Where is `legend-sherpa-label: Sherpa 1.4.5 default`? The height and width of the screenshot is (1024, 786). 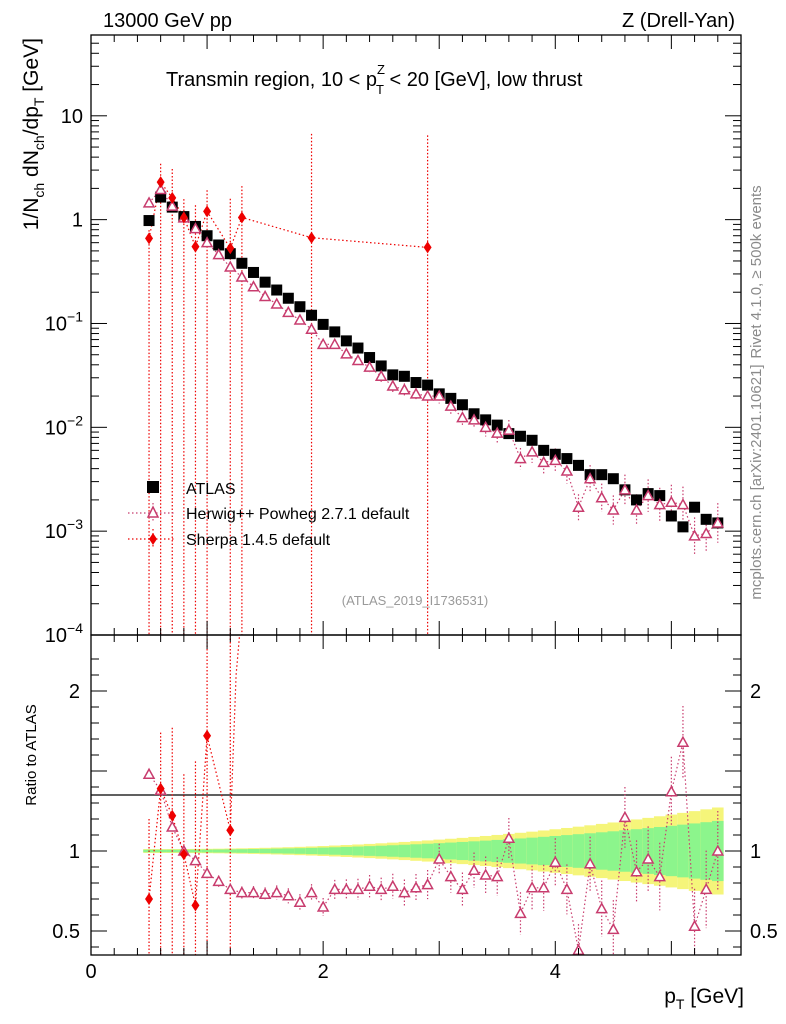
legend-sherpa-label: Sherpa 1.4.5 default is located at coordinates (258, 540).